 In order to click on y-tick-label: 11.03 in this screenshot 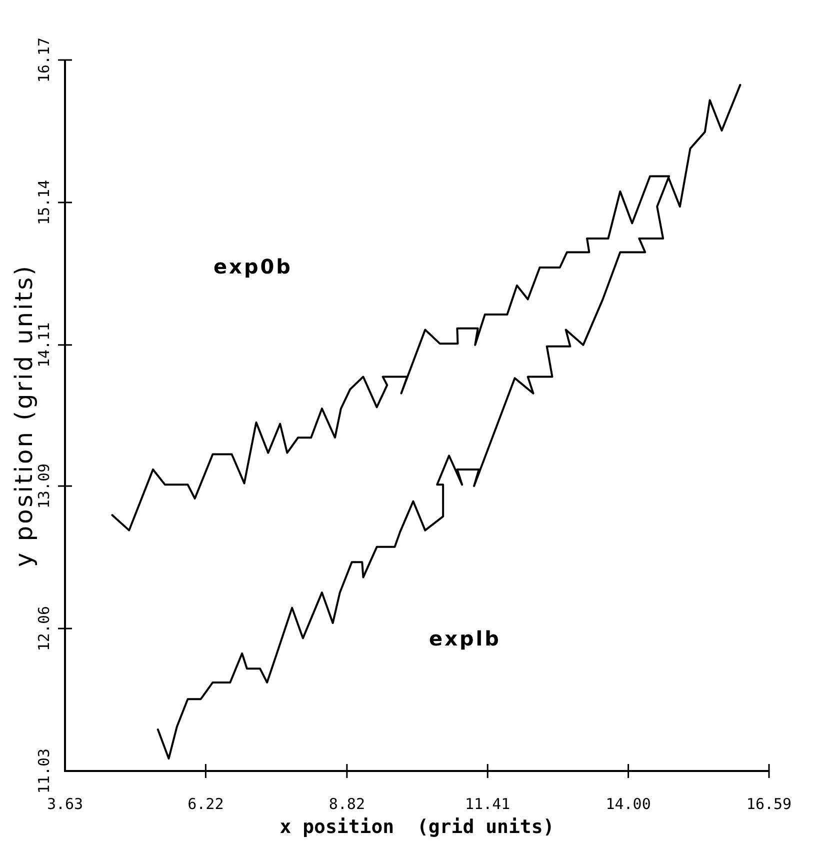, I will do `click(44, 771)`.